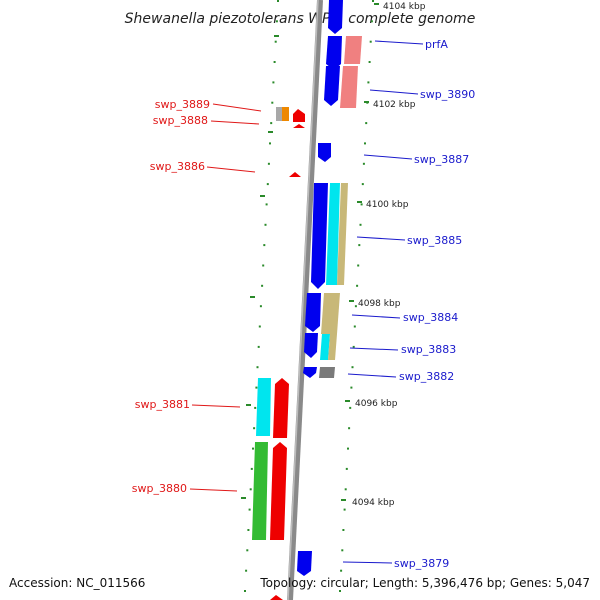 This screenshot has width=600, height=600. Describe the element at coordinates (434, 240) in the screenshot. I see `label-swp_3885: swp_3885` at that location.